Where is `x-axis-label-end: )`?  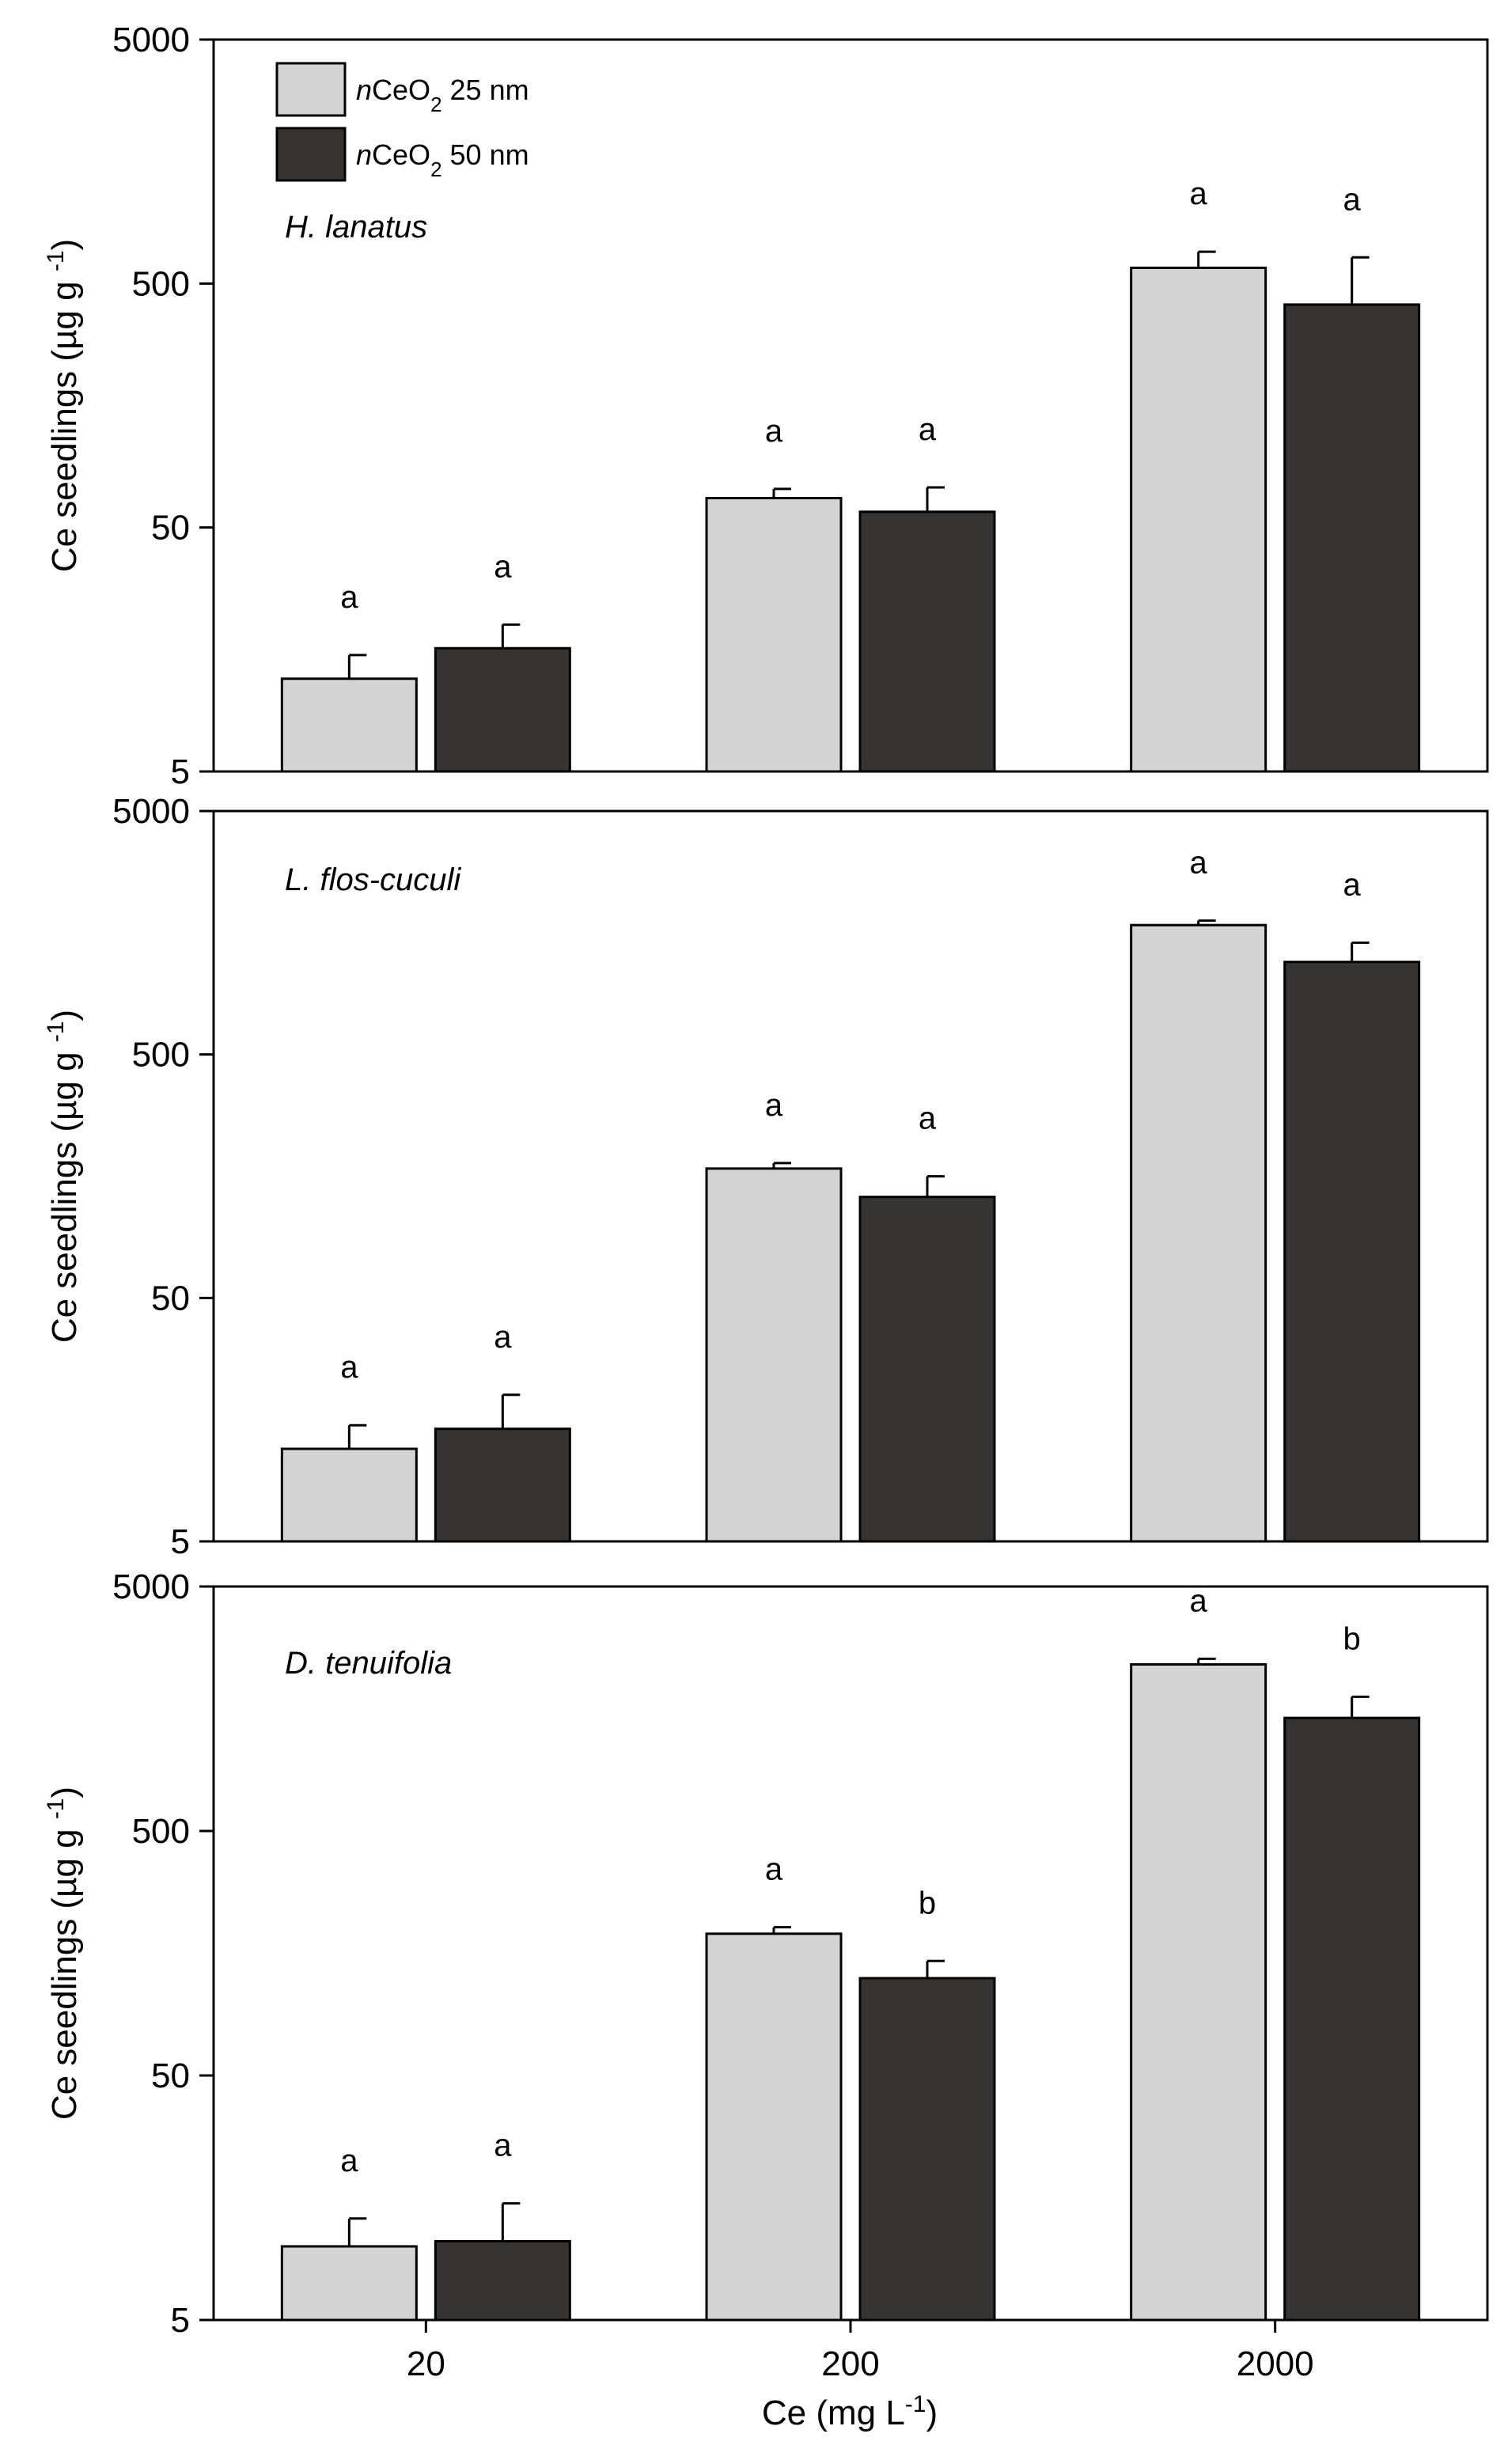 x-axis-label-end: ) is located at coordinates (932, 2413).